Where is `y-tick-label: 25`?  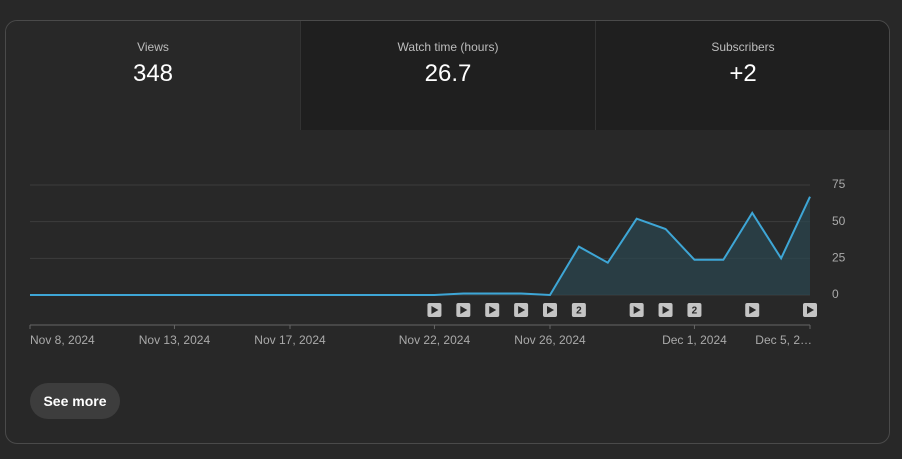
y-tick-label: 25 is located at coordinates (839, 258).